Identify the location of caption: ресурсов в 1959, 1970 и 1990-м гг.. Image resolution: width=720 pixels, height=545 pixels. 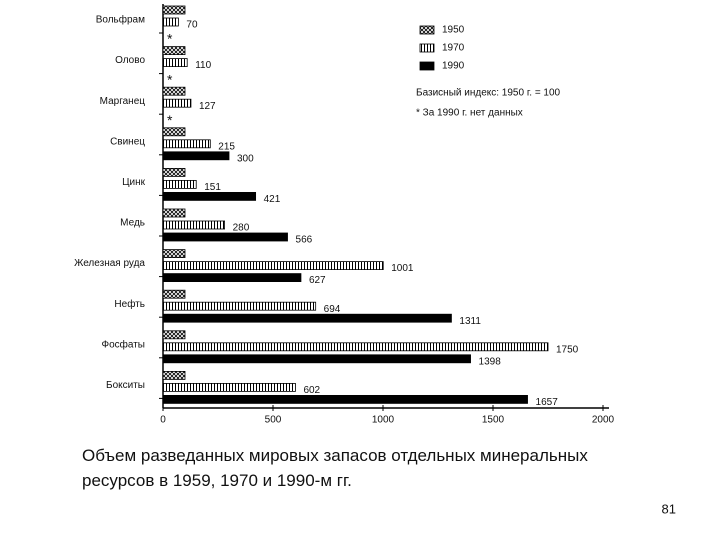
(217, 480).